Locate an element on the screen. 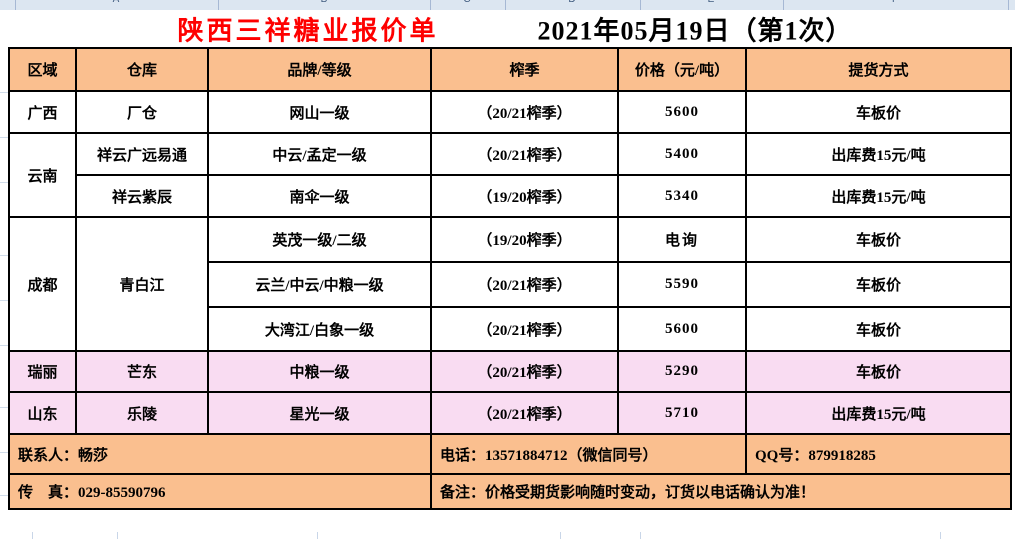 This screenshot has height=539, width=1015. column-header-a: A is located at coordinates (116, 2).